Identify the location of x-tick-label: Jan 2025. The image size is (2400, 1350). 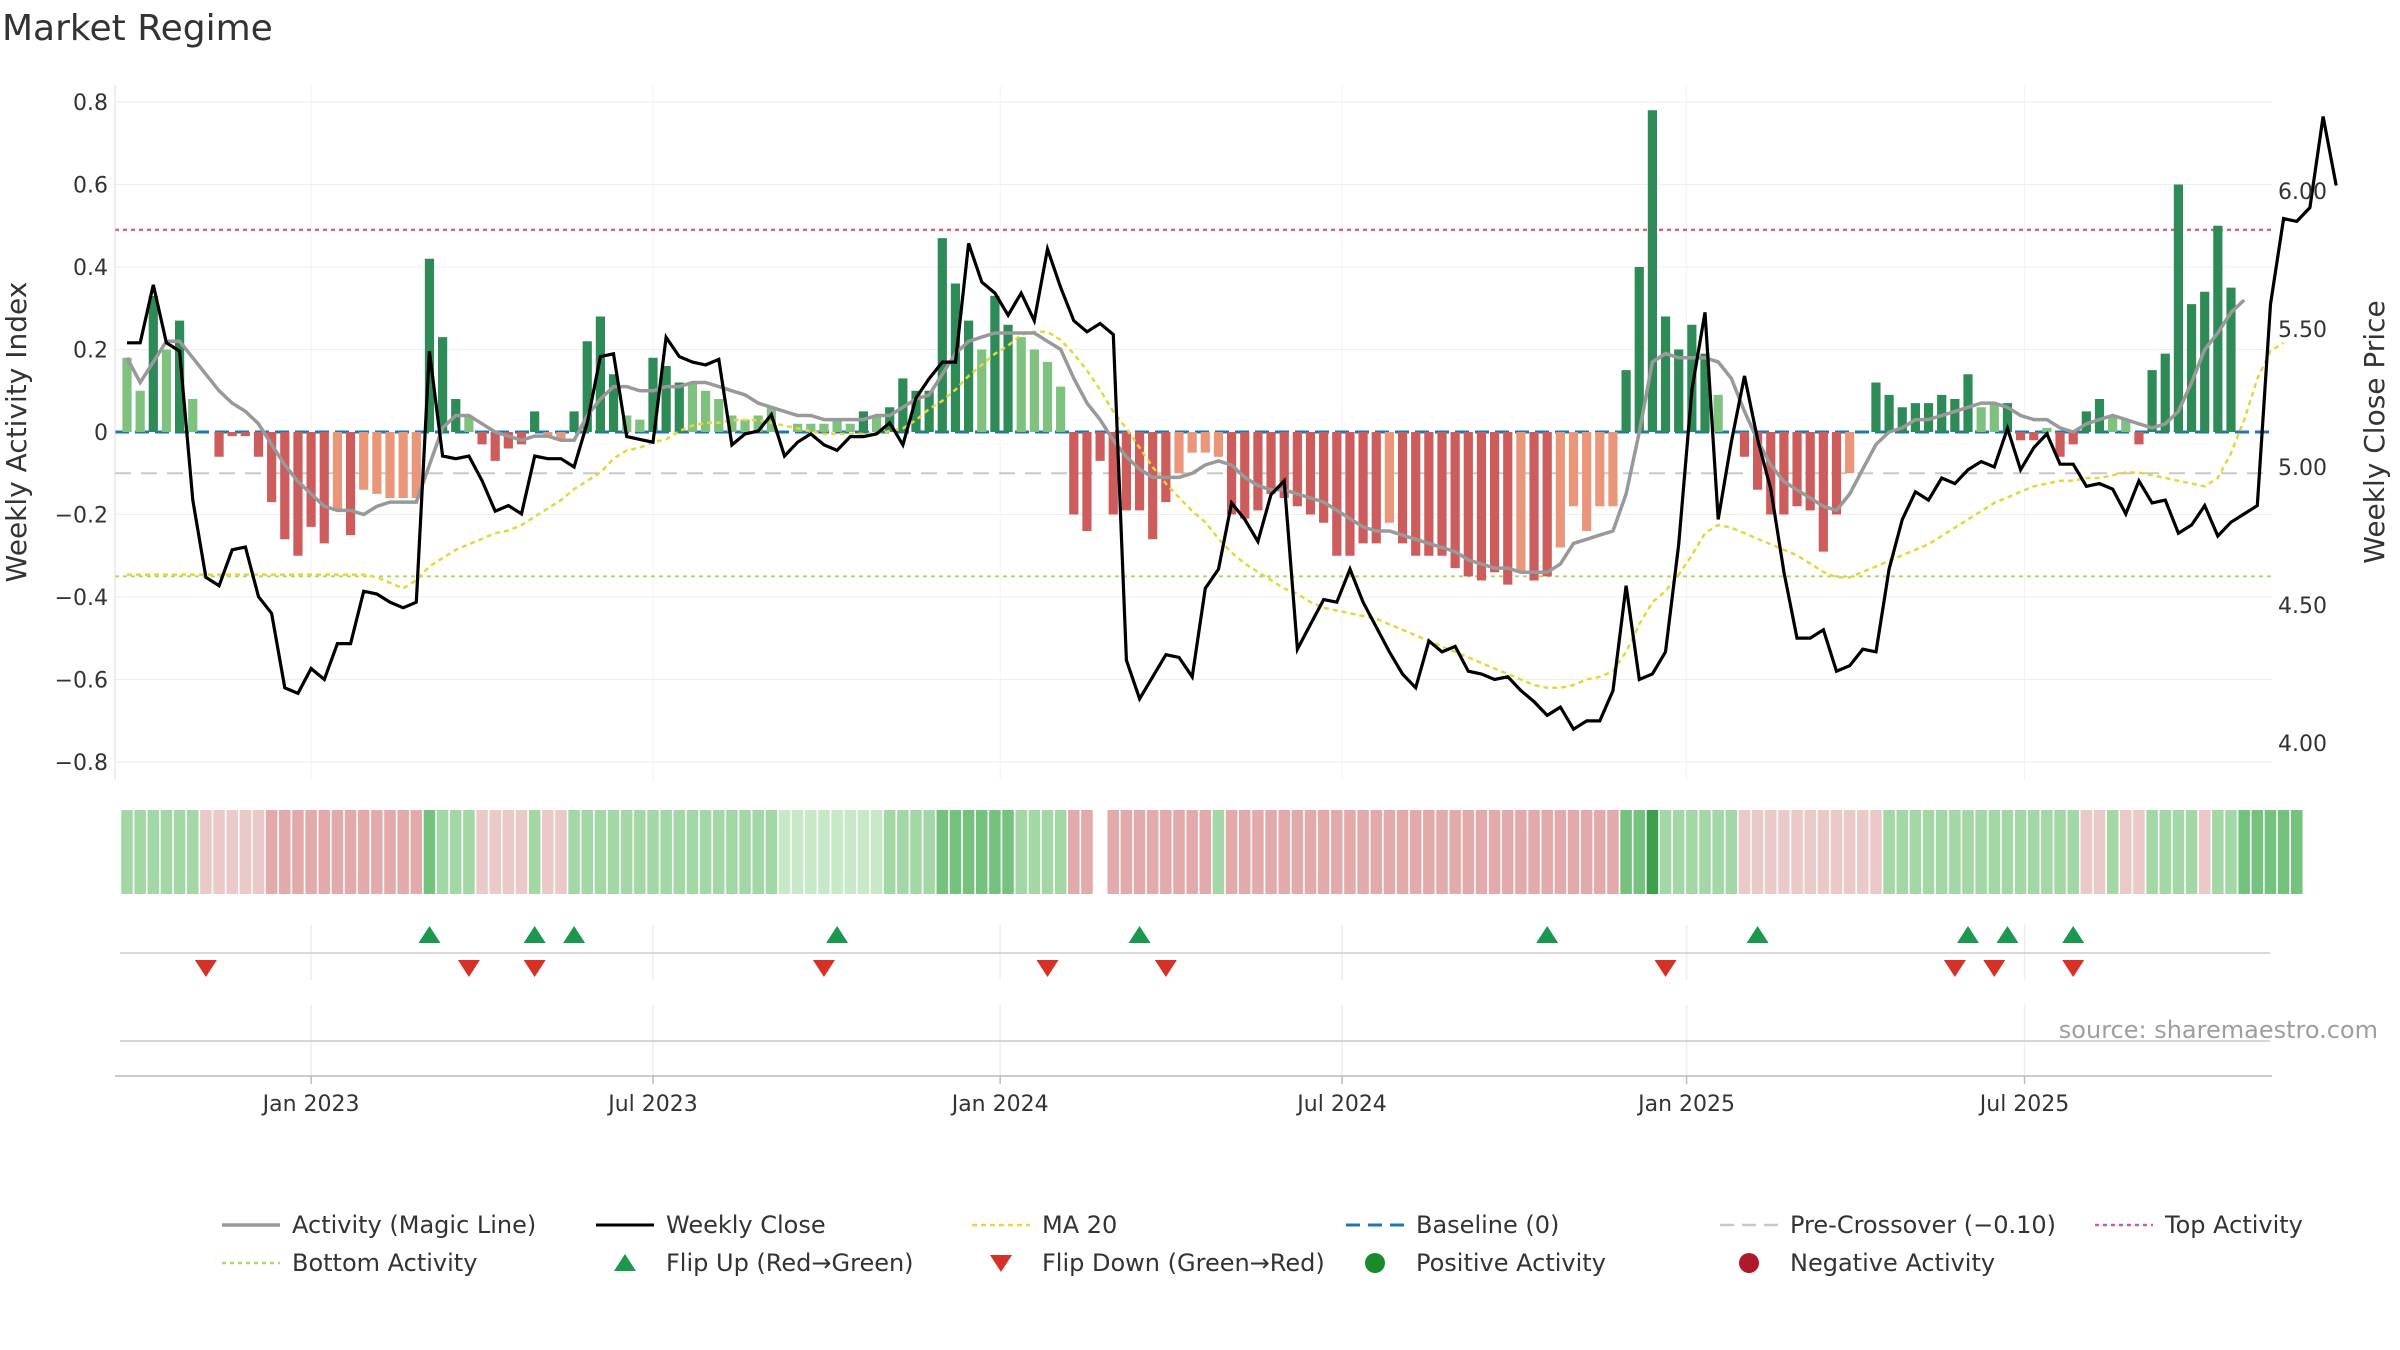
(1685, 1104).